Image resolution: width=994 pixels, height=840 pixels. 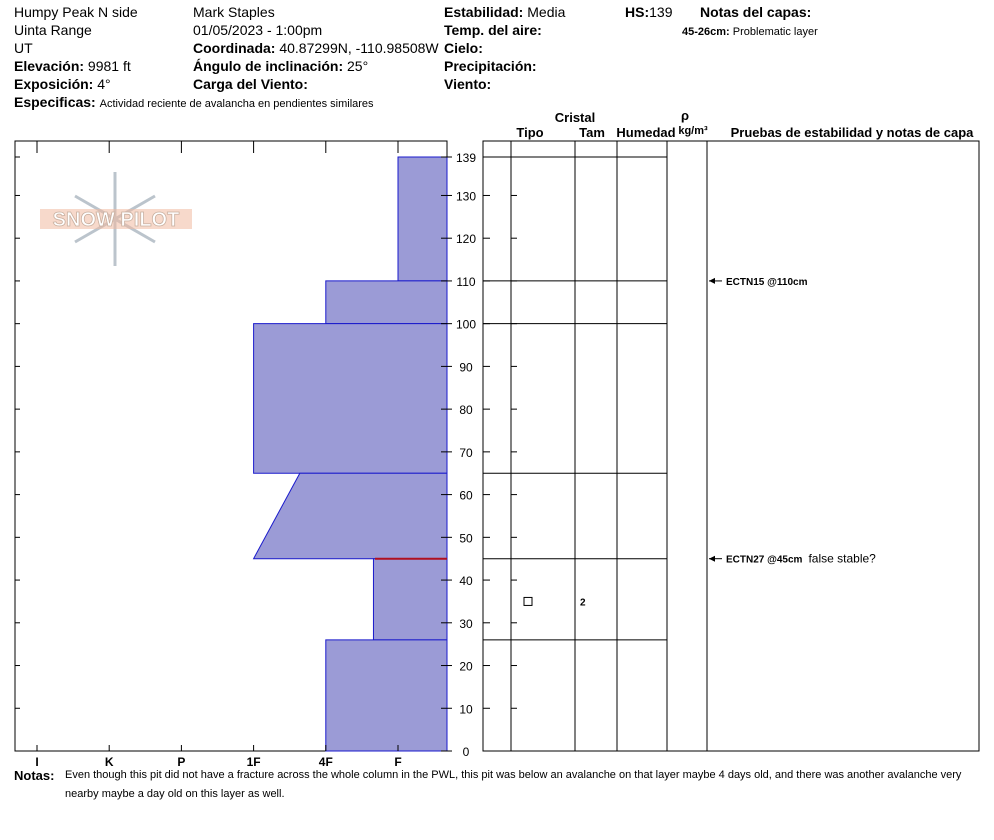 What do you see at coordinates (34, 775) in the screenshot?
I see `notes-label: Notas:` at bounding box center [34, 775].